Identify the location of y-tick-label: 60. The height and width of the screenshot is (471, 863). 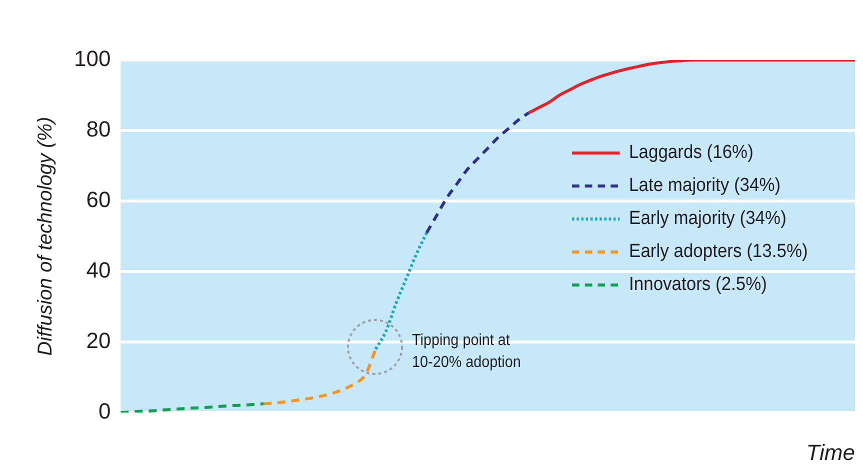
(98, 199).